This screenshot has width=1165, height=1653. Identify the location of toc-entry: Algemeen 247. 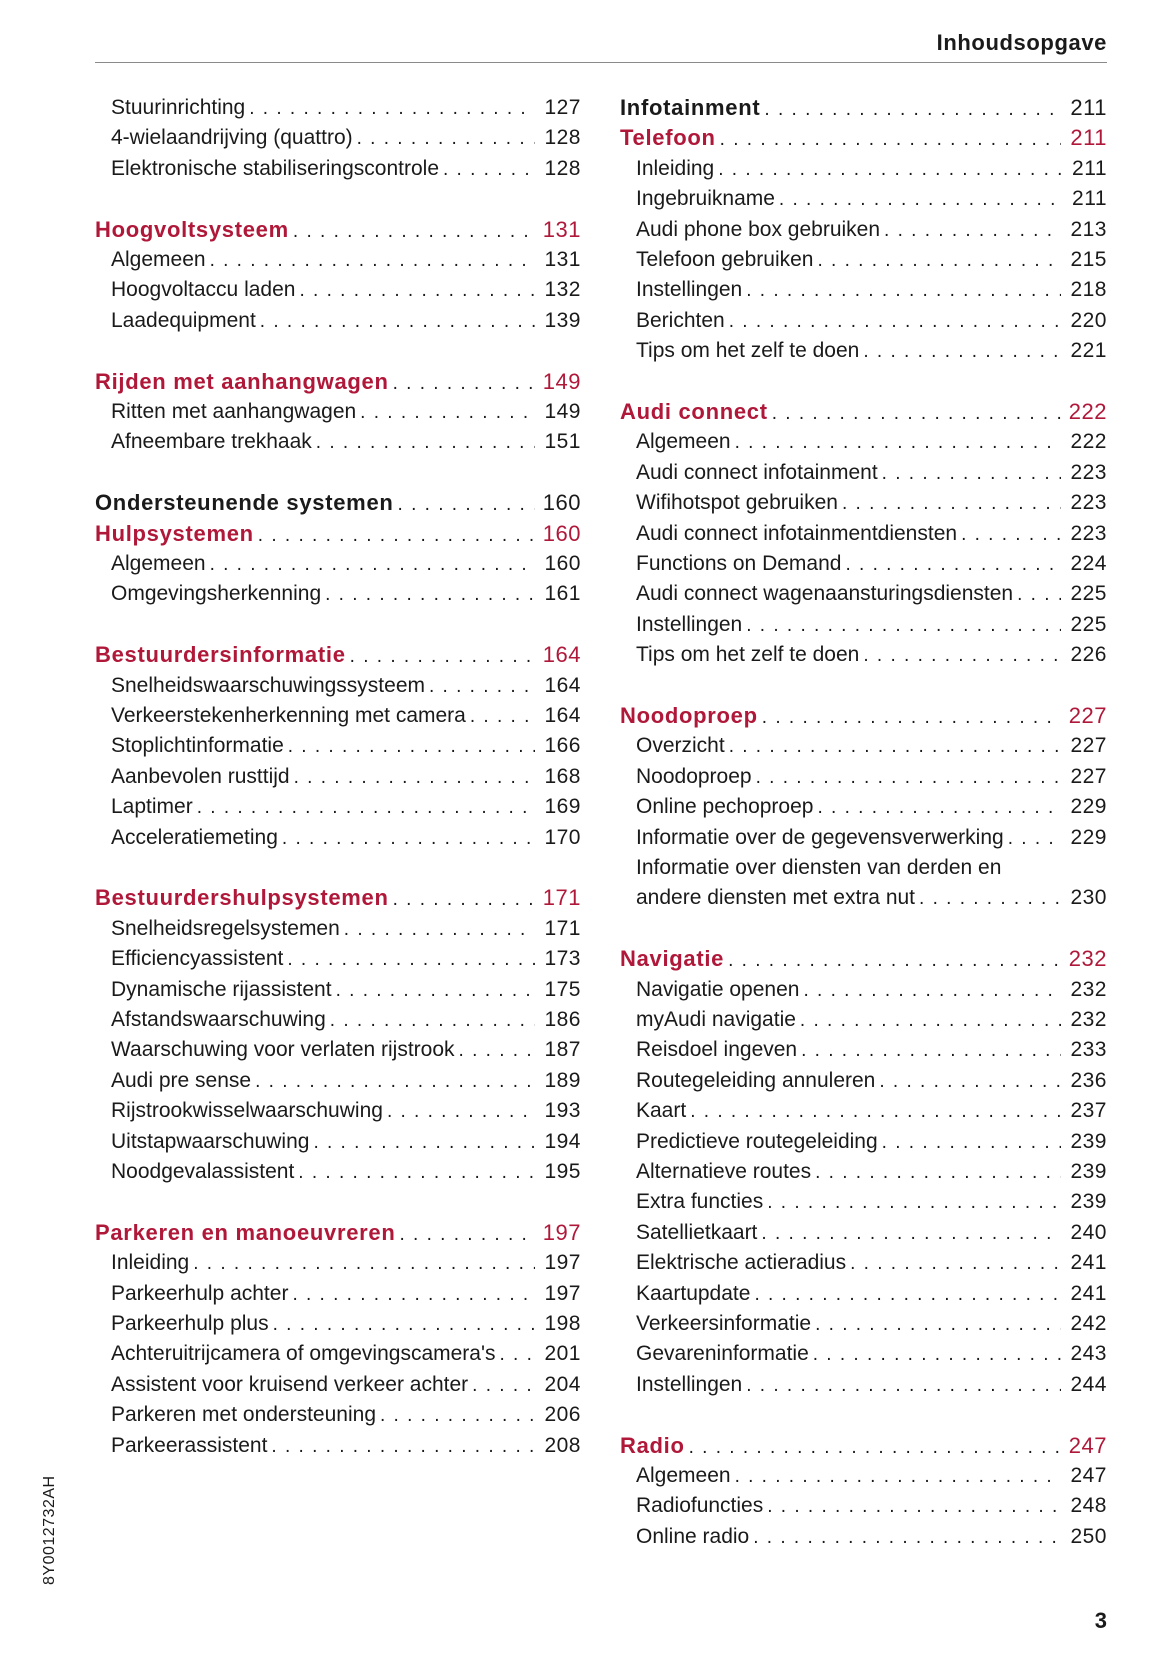
(863, 1476).